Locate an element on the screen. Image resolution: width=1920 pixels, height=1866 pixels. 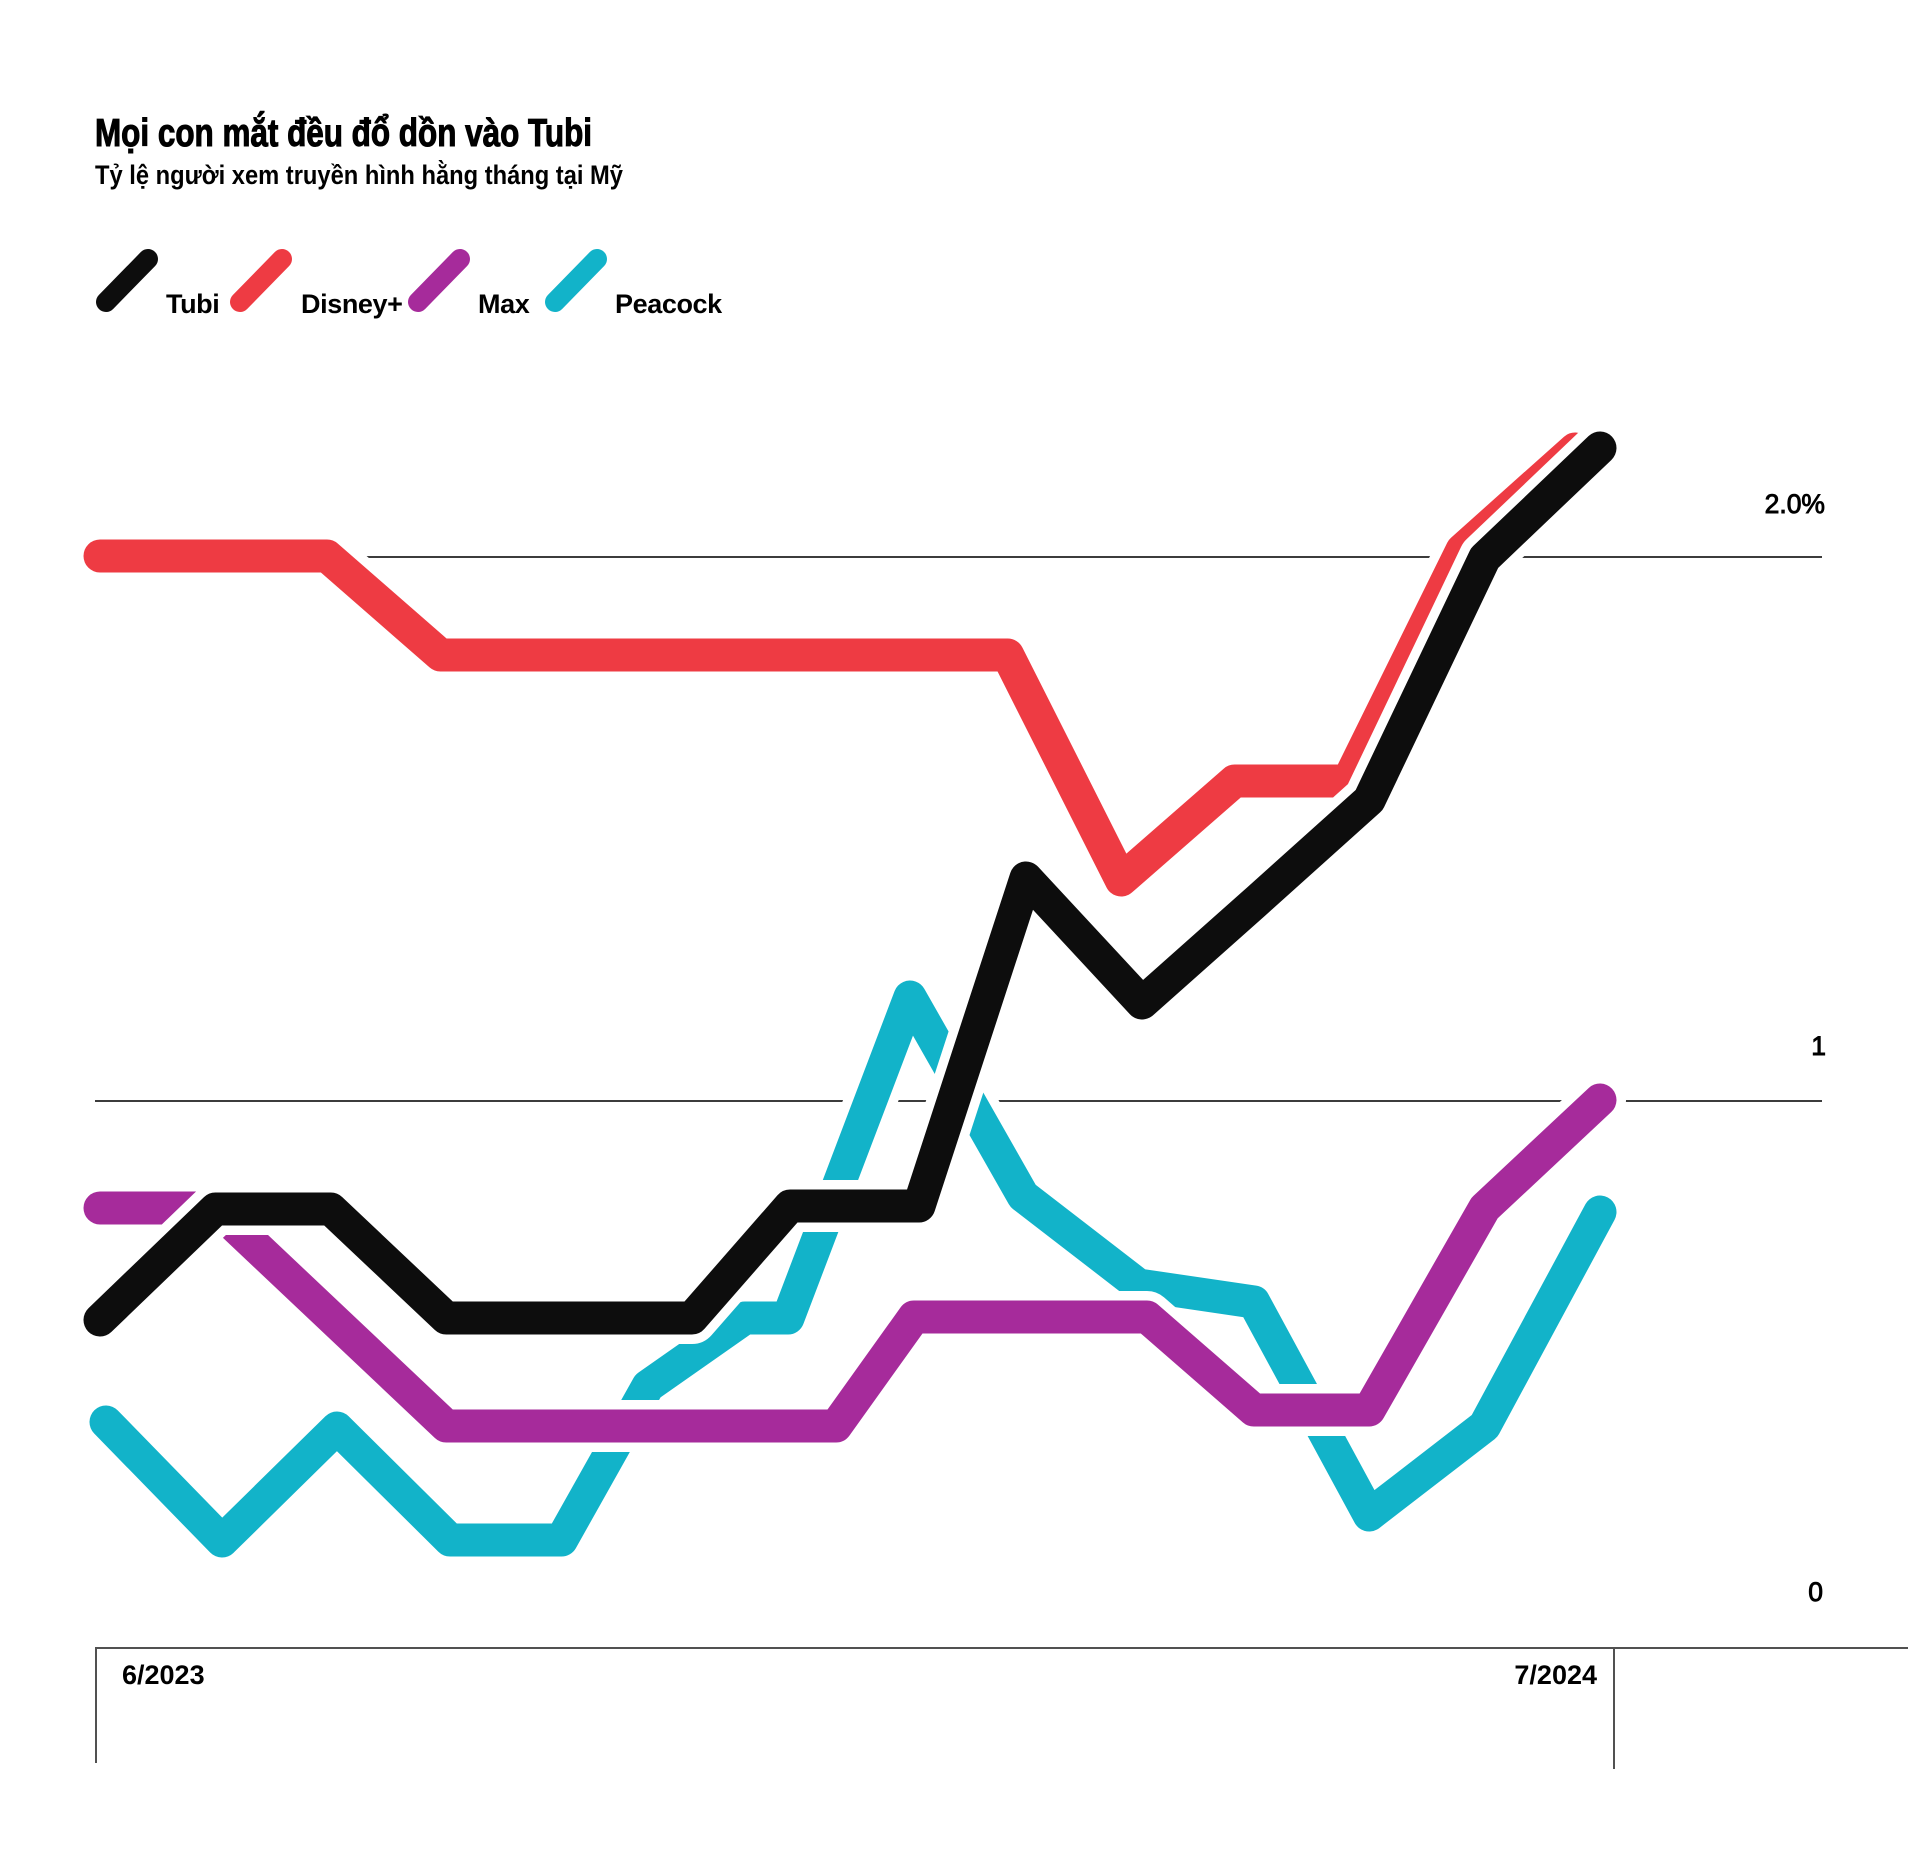
svg-text: Max is located at coordinates (504, 304).